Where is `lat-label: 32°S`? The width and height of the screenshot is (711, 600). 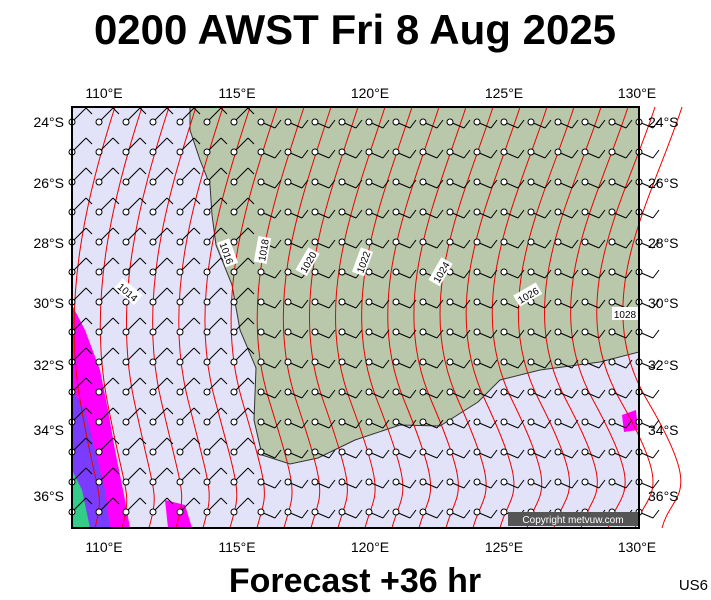
lat-label: 32°S is located at coordinates (663, 365).